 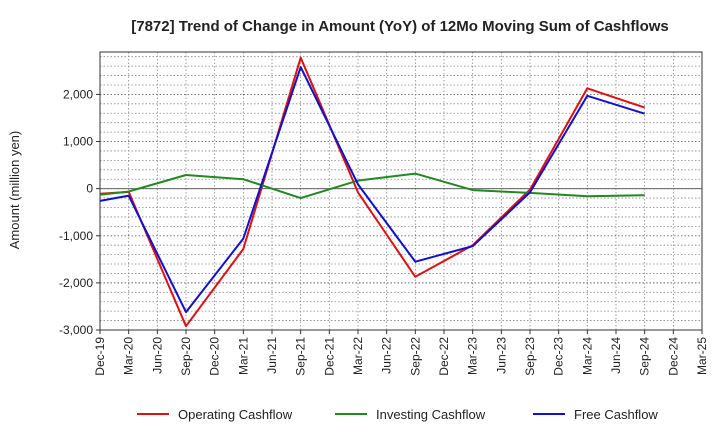 What do you see at coordinates (444, 356) in the screenshot?
I see `x-tick-label: Dec-22` at bounding box center [444, 356].